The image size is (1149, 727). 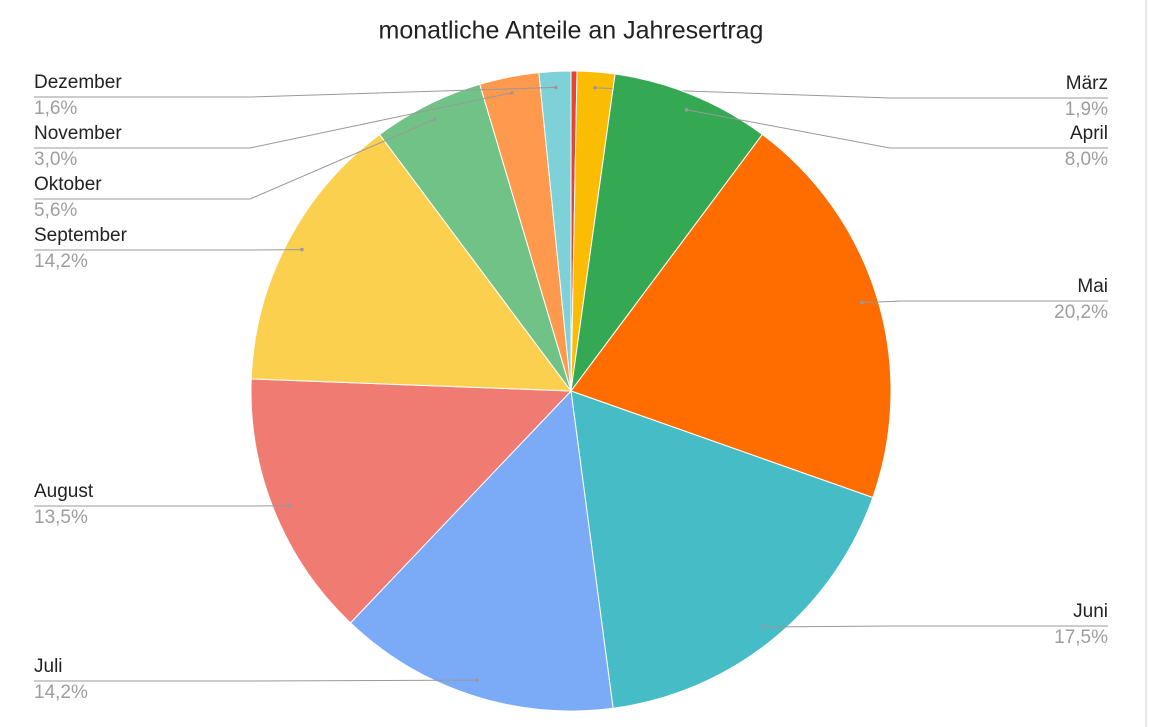 I want to click on value-label: 5,6%, so click(x=55, y=210).